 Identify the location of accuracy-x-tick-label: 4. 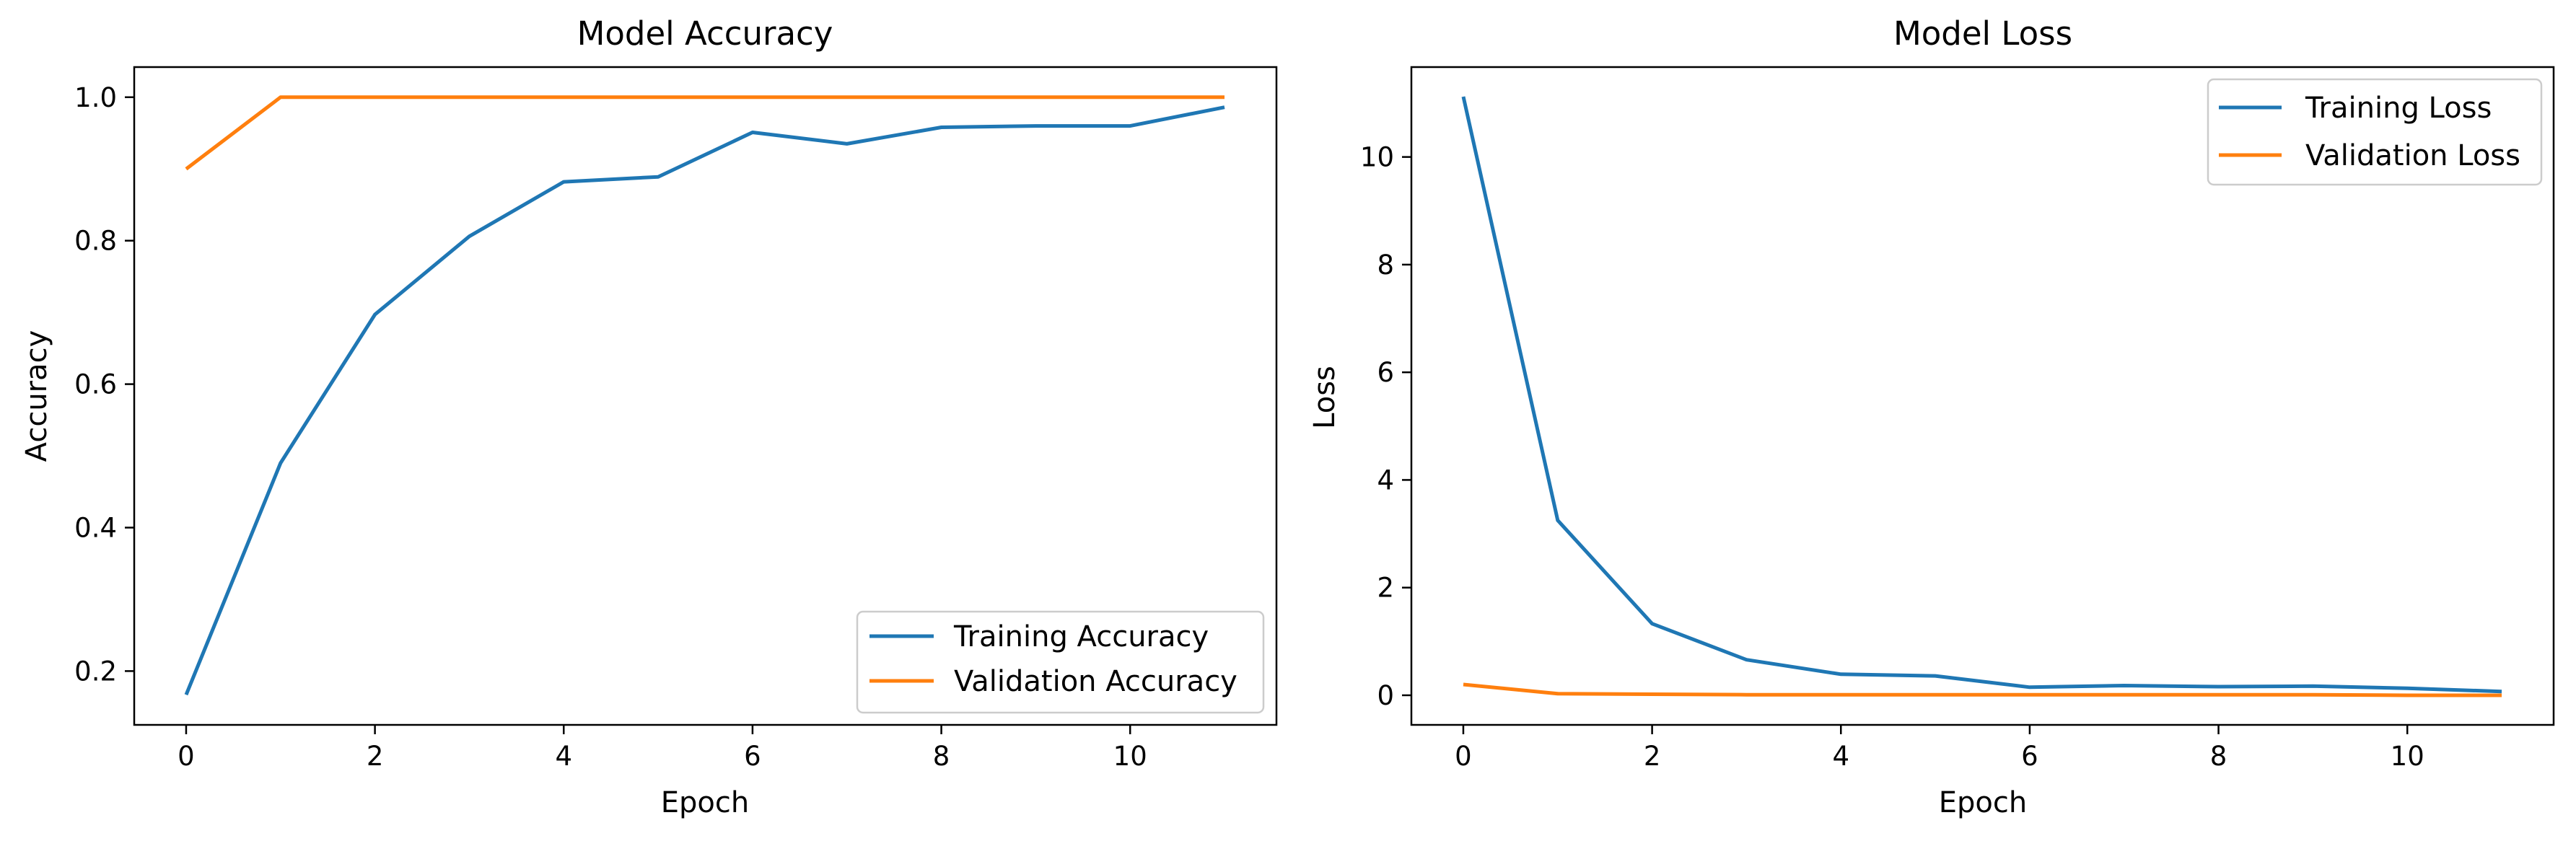
(563, 756).